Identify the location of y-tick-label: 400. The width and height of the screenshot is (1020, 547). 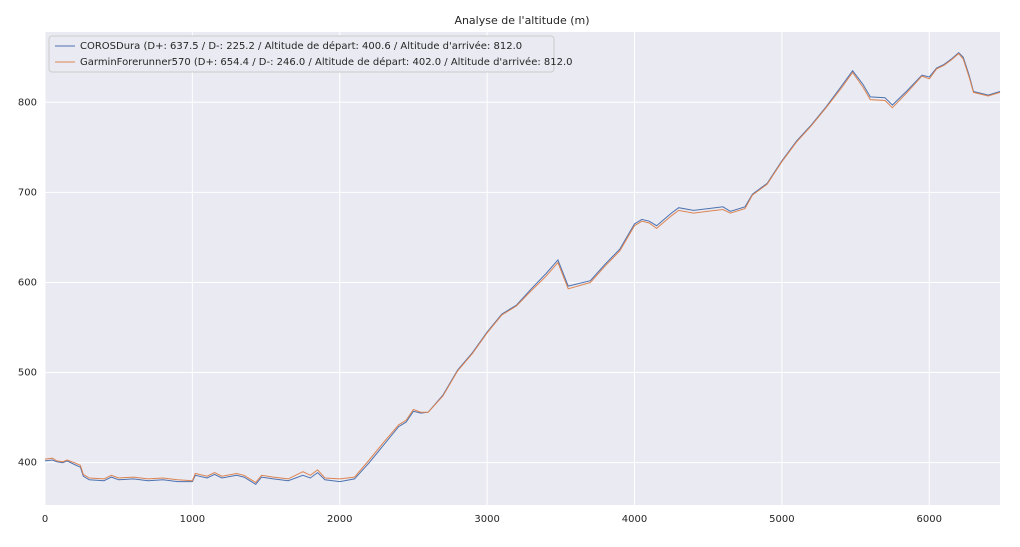
(27, 463).